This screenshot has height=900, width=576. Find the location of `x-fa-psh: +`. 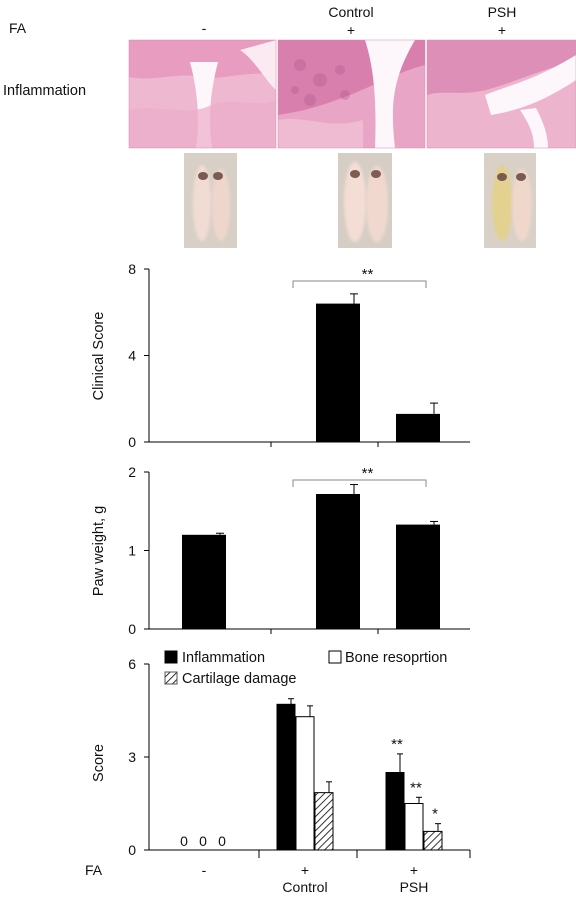

x-fa-psh: + is located at coordinates (414, 870).